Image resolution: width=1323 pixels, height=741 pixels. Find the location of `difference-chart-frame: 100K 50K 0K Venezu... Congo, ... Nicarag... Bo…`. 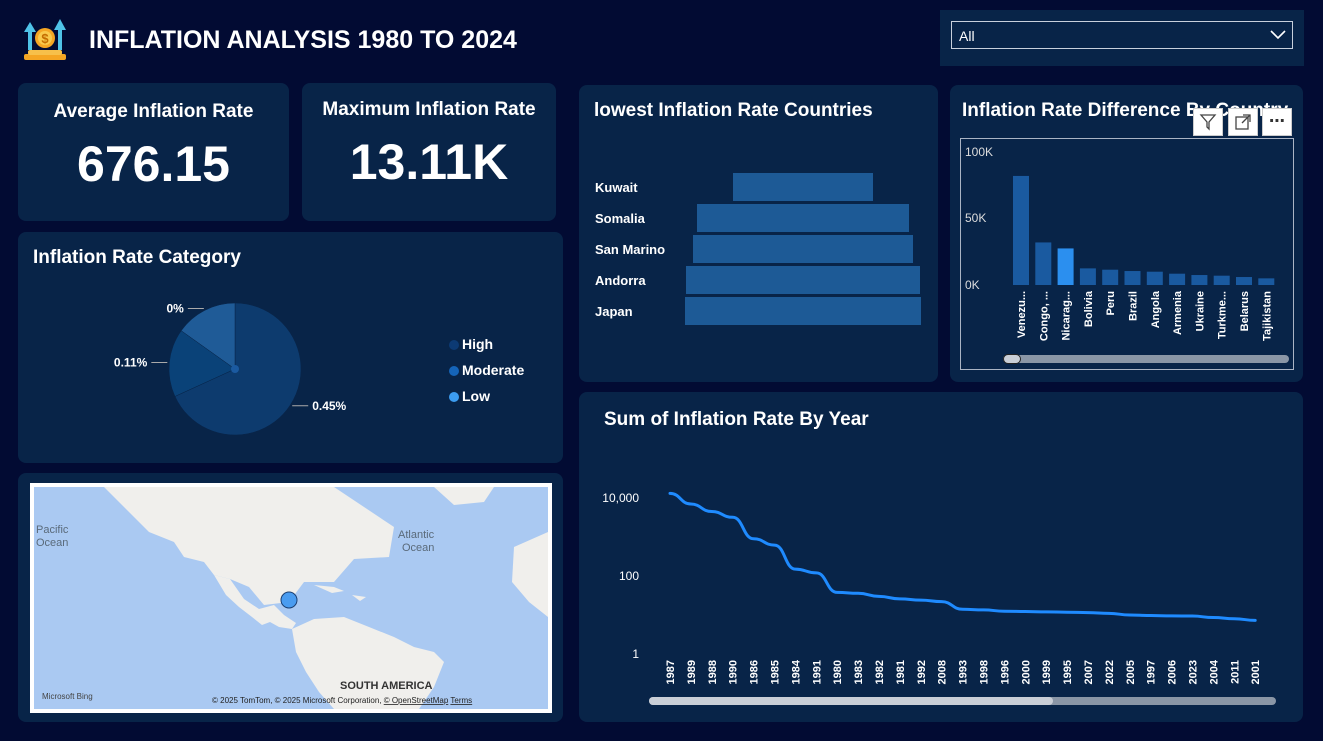

difference-chart-frame: 100K 50K 0K Venezu... Congo, ... Nicarag... Bo… is located at coordinates (1127, 254).